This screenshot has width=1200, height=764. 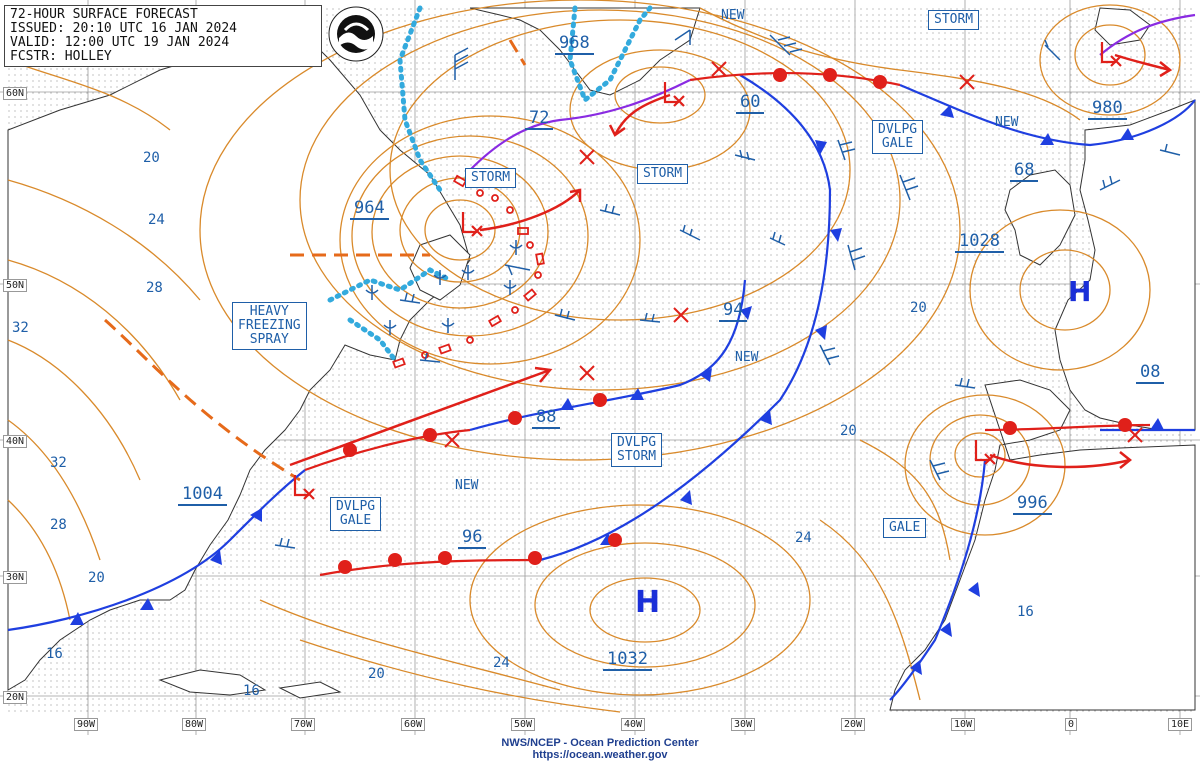 I want to click on lon-label-10w: 10W, so click(x=963, y=724).